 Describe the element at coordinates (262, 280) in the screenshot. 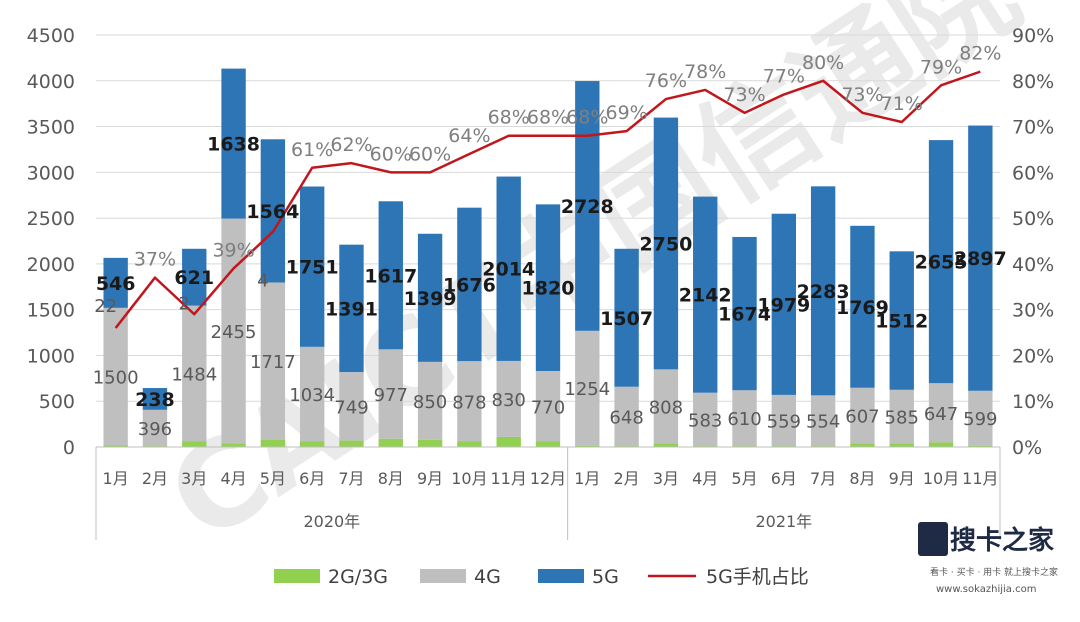

I see `label-2g3g: 4` at that location.